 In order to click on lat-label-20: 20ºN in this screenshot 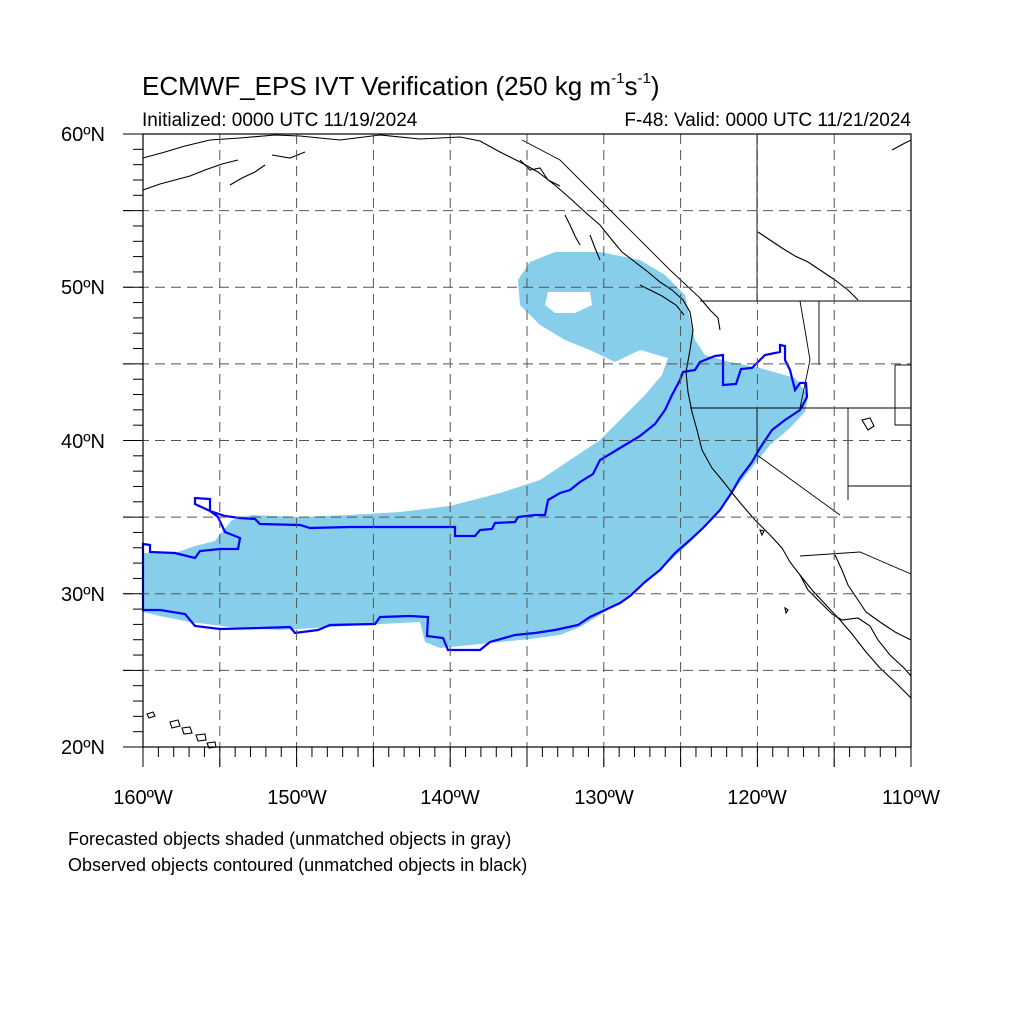, I will do `click(83, 748)`.